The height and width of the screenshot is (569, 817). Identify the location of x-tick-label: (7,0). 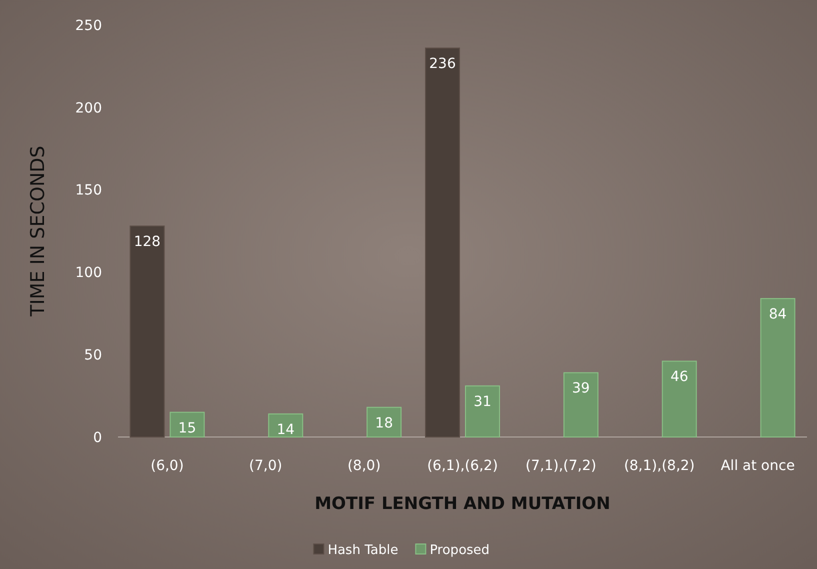
(265, 466).